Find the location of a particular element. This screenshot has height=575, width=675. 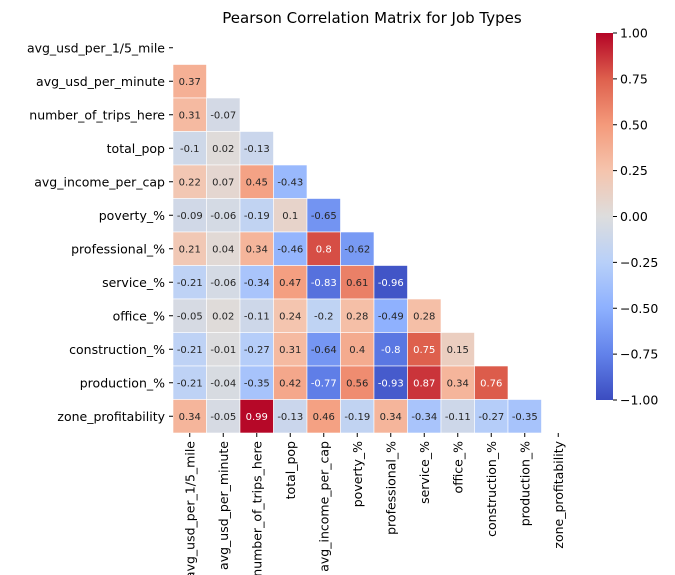

colorbar-tick-label: 0.00 is located at coordinates (634, 216).